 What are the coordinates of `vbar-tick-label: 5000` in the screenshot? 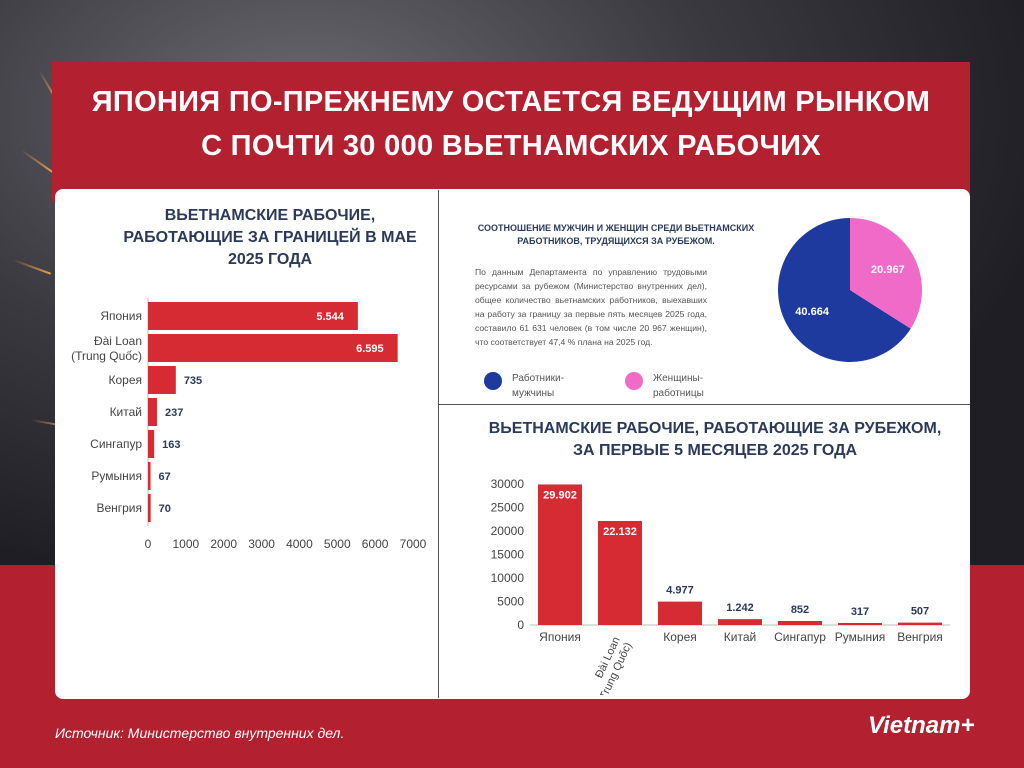 It's located at (510, 602).